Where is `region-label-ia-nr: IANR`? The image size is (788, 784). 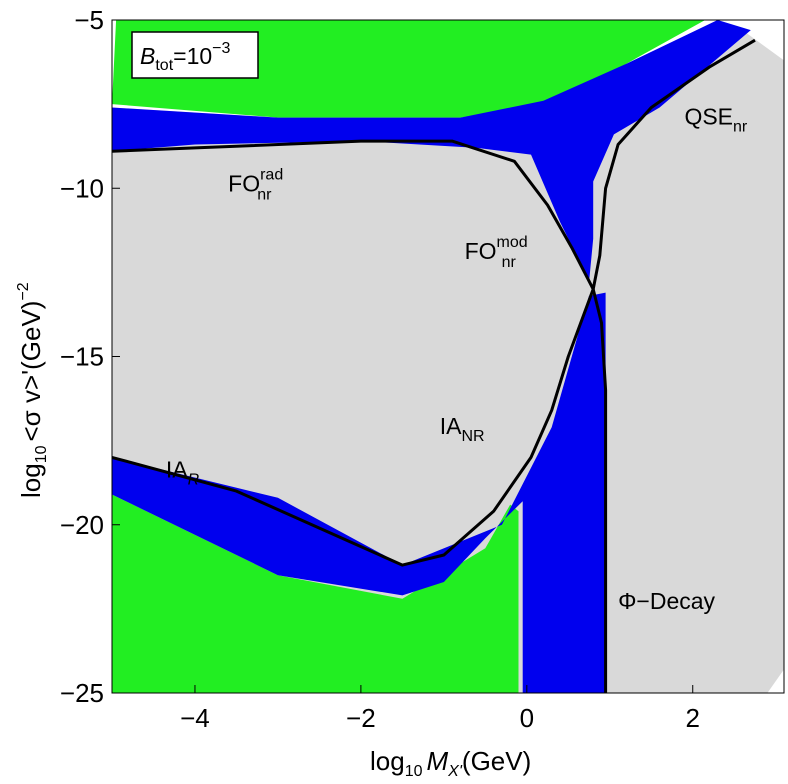 region-label-ia-nr: IANR is located at coordinates (462, 429).